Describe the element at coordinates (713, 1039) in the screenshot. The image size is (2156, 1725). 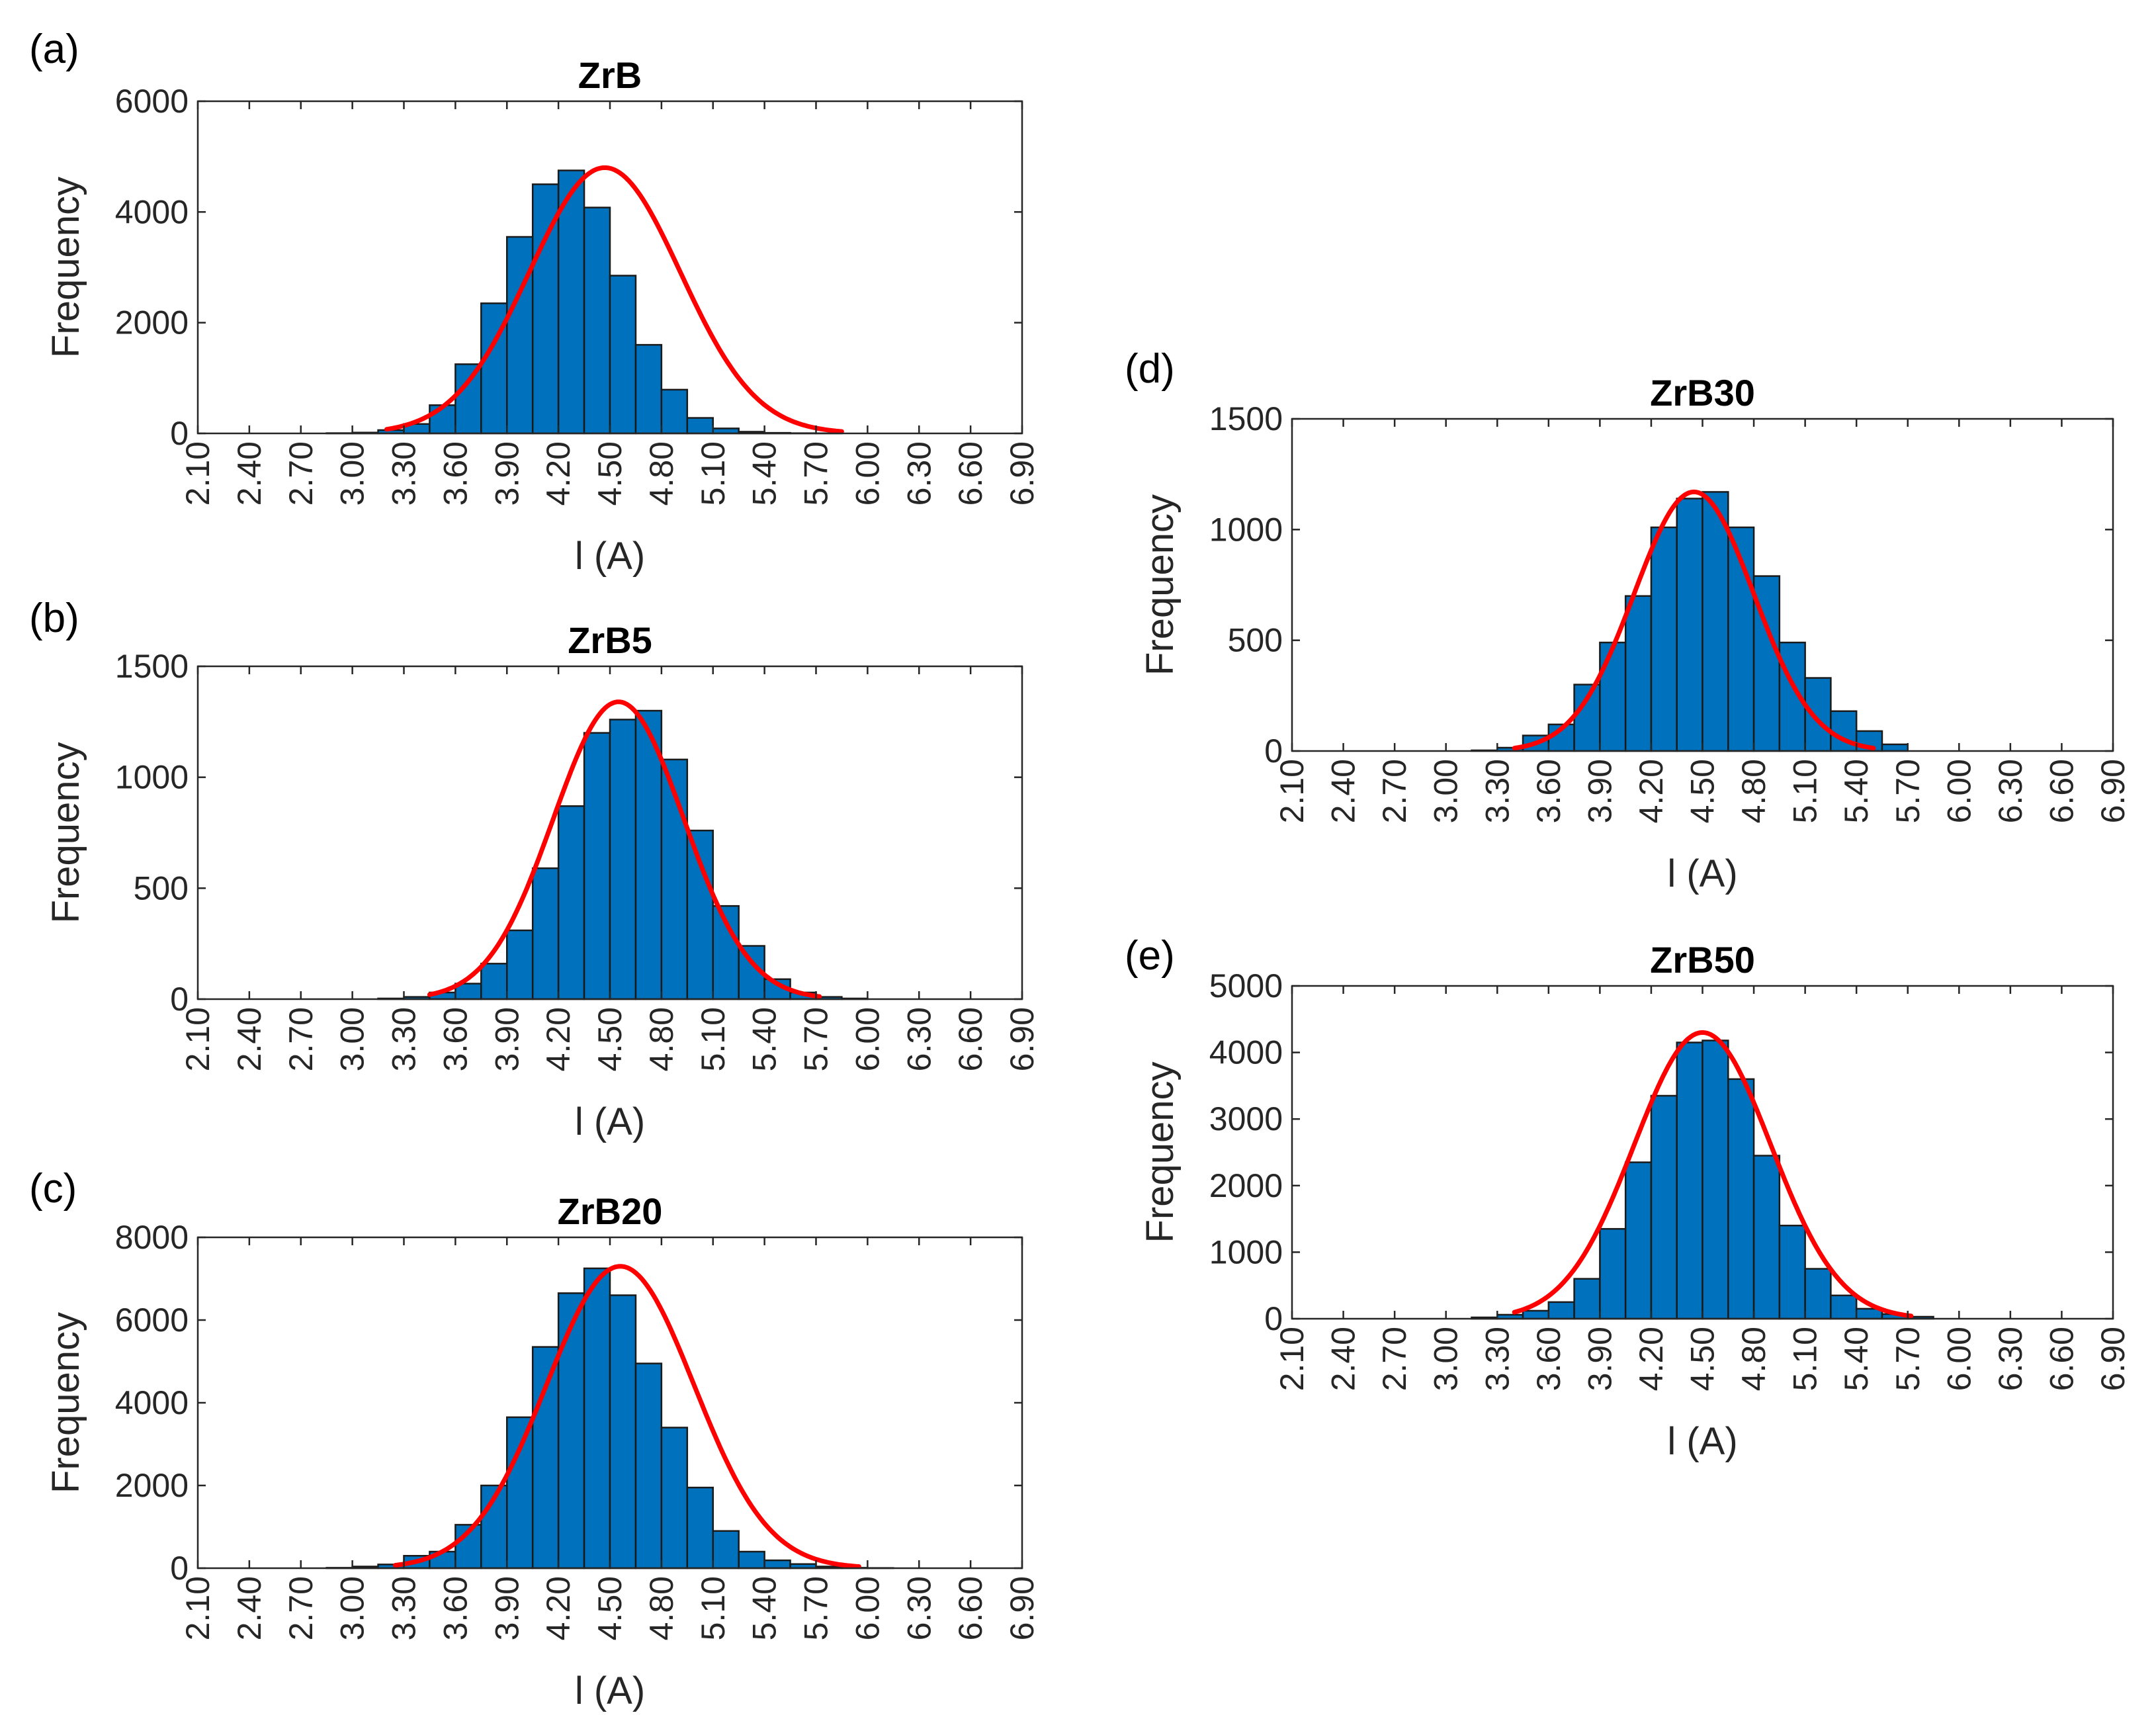
I see `x-tick-label: 5.10` at that location.